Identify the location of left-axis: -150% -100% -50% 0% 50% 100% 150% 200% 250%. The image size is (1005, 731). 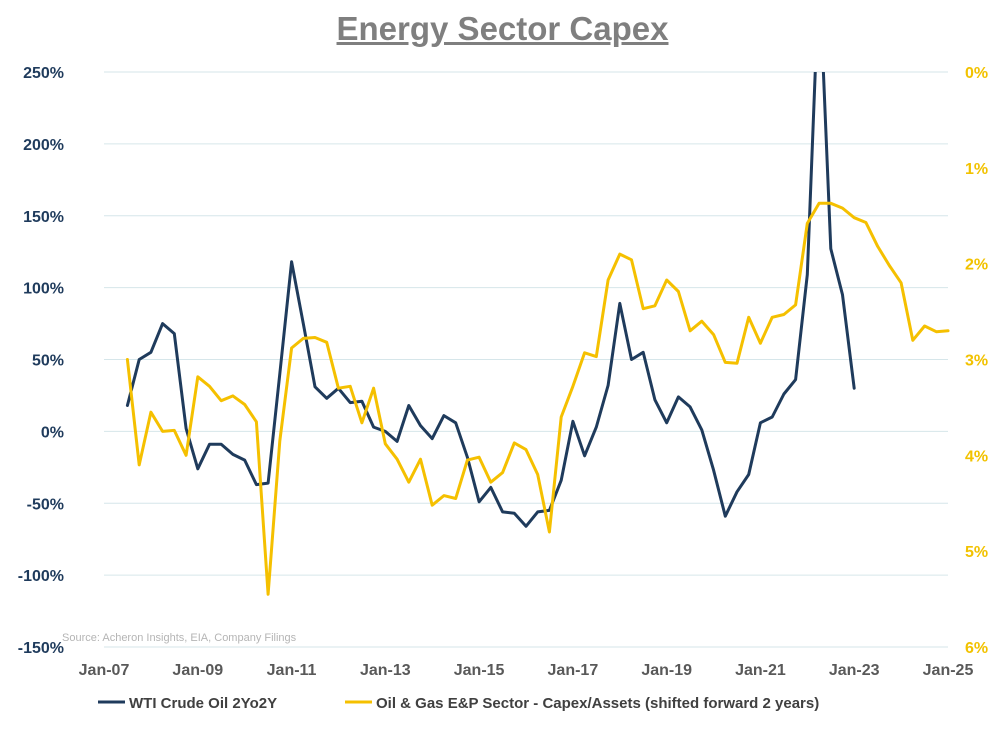
(41, 361).